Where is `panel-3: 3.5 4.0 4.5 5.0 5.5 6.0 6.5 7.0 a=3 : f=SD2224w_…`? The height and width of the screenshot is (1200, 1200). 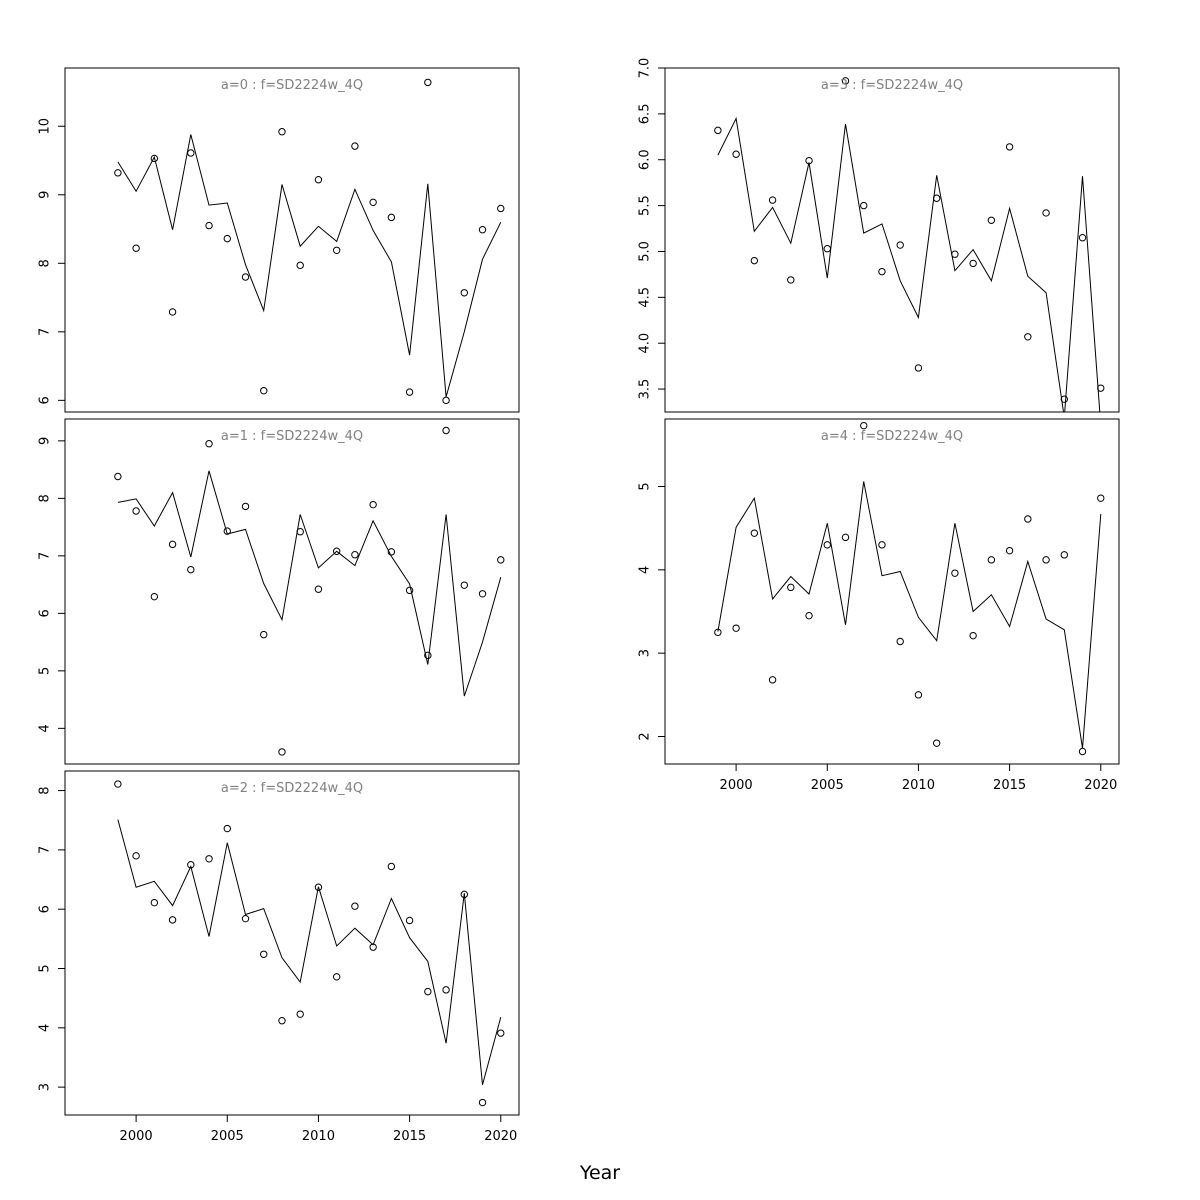 panel-3: 3.5 4.0 4.5 5.0 5.5 6.0 6.5 7.0 a=3 : f=SD2224w_… is located at coordinates (879, 235).